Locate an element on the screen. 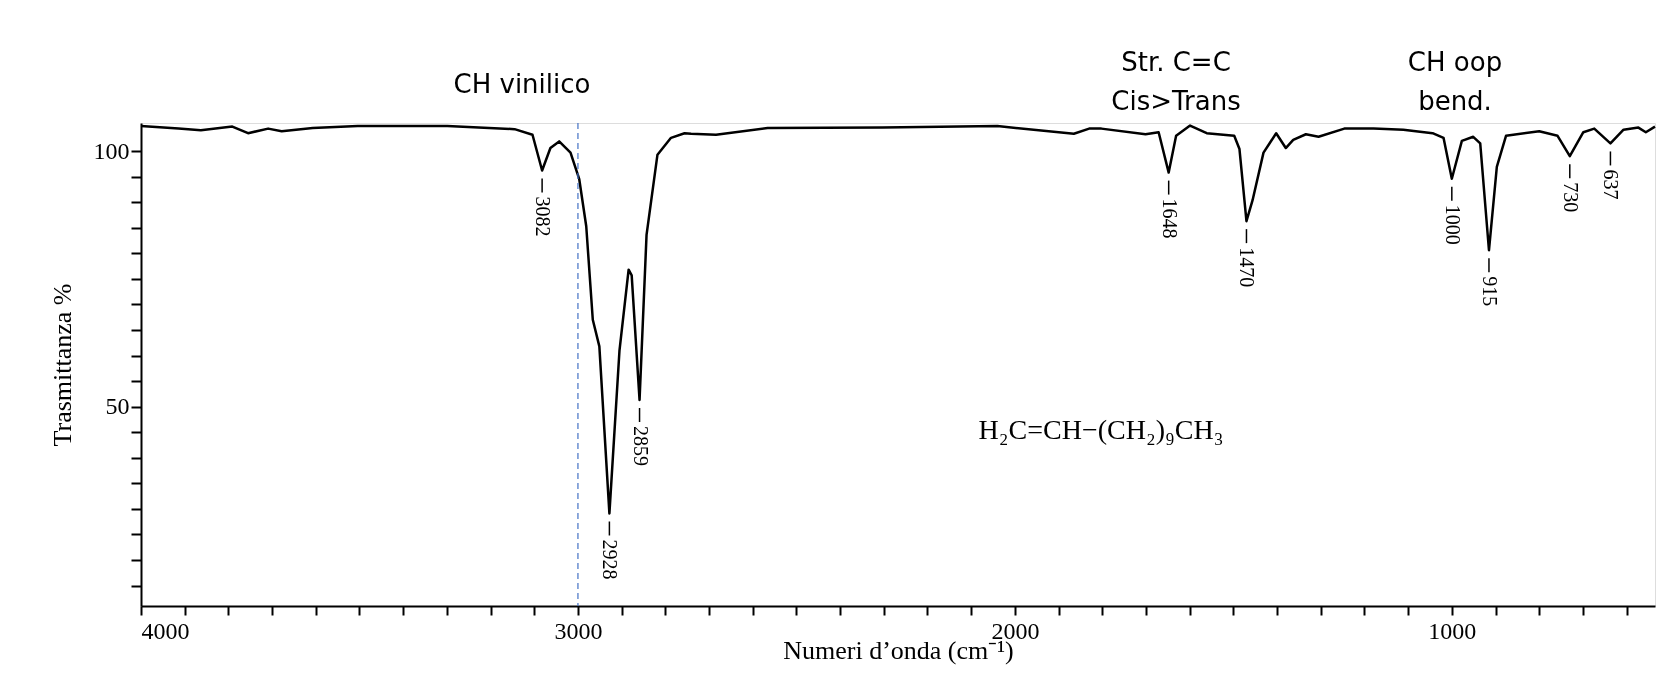  annotation: 730 is located at coordinates (1570, 197).